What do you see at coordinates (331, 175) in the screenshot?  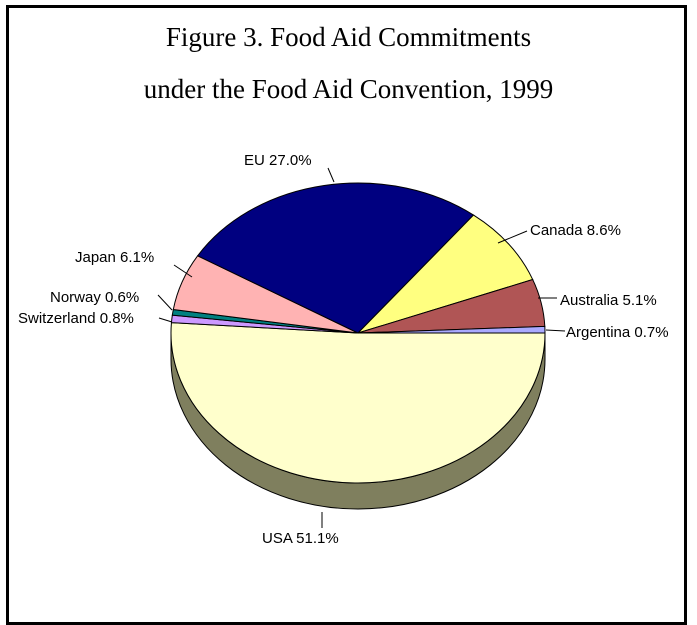 I see `leader-line-eu` at bounding box center [331, 175].